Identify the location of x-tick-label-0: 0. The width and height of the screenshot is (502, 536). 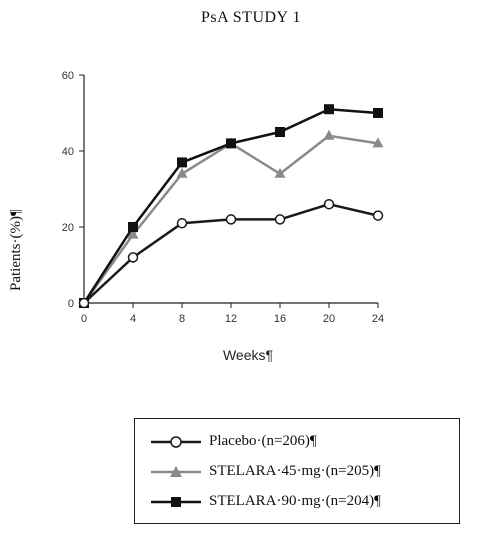
(84, 319).